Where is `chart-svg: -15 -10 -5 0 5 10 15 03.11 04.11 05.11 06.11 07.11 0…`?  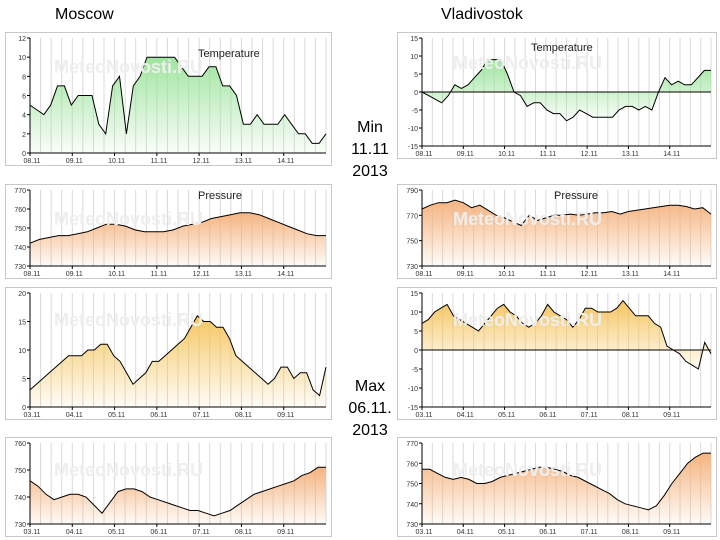 chart-svg: -15 -10 -5 0 5 10 15 03.11 04.11 05.11 06.11 07.11 0… is located at coordinates (560, 355).